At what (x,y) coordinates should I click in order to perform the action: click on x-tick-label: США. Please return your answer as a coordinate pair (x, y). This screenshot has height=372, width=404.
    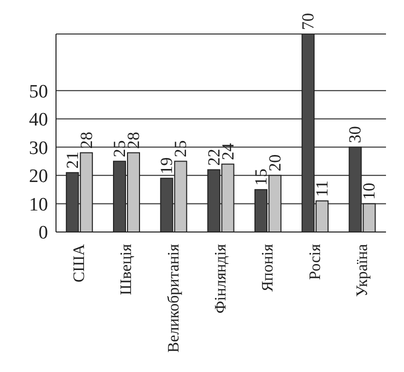
    Looking at the image, I should click on (79, 263).